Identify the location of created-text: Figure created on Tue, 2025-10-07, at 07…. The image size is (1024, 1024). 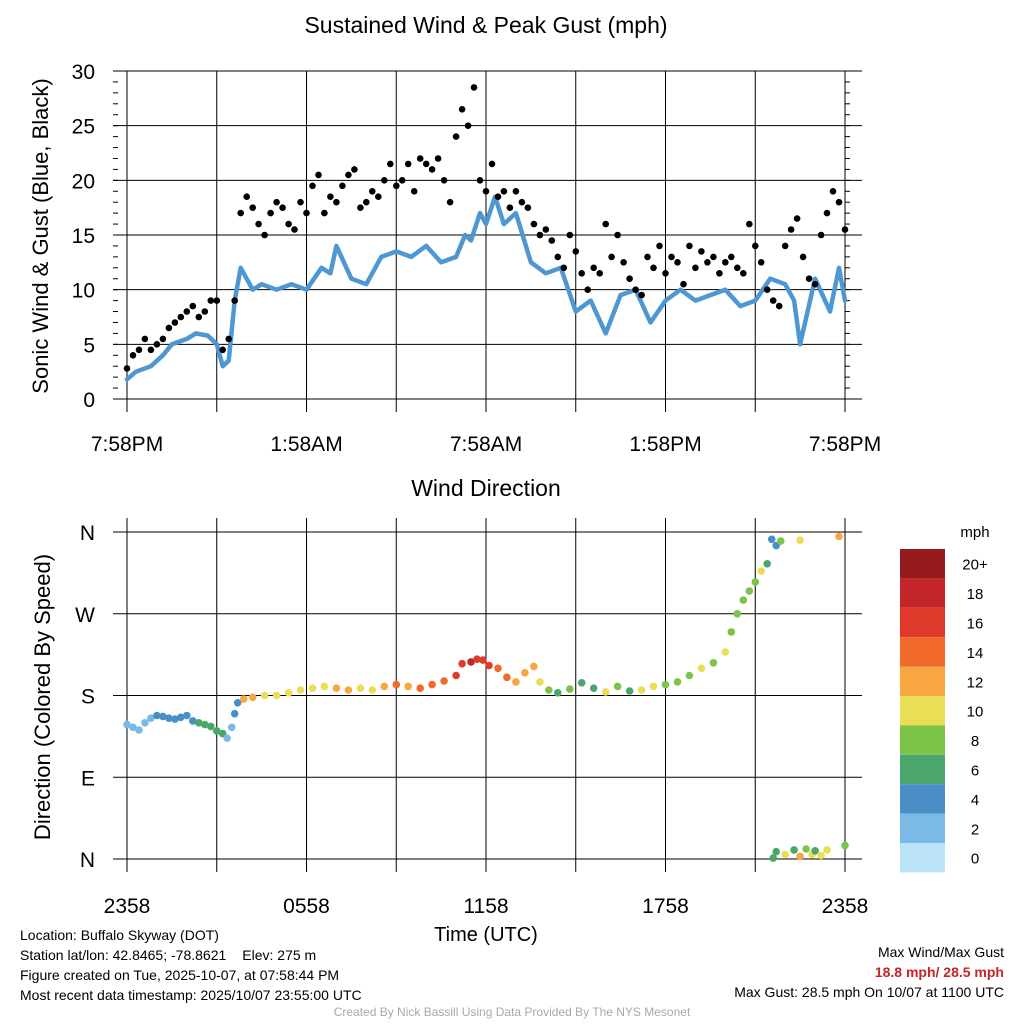
(180, 975).